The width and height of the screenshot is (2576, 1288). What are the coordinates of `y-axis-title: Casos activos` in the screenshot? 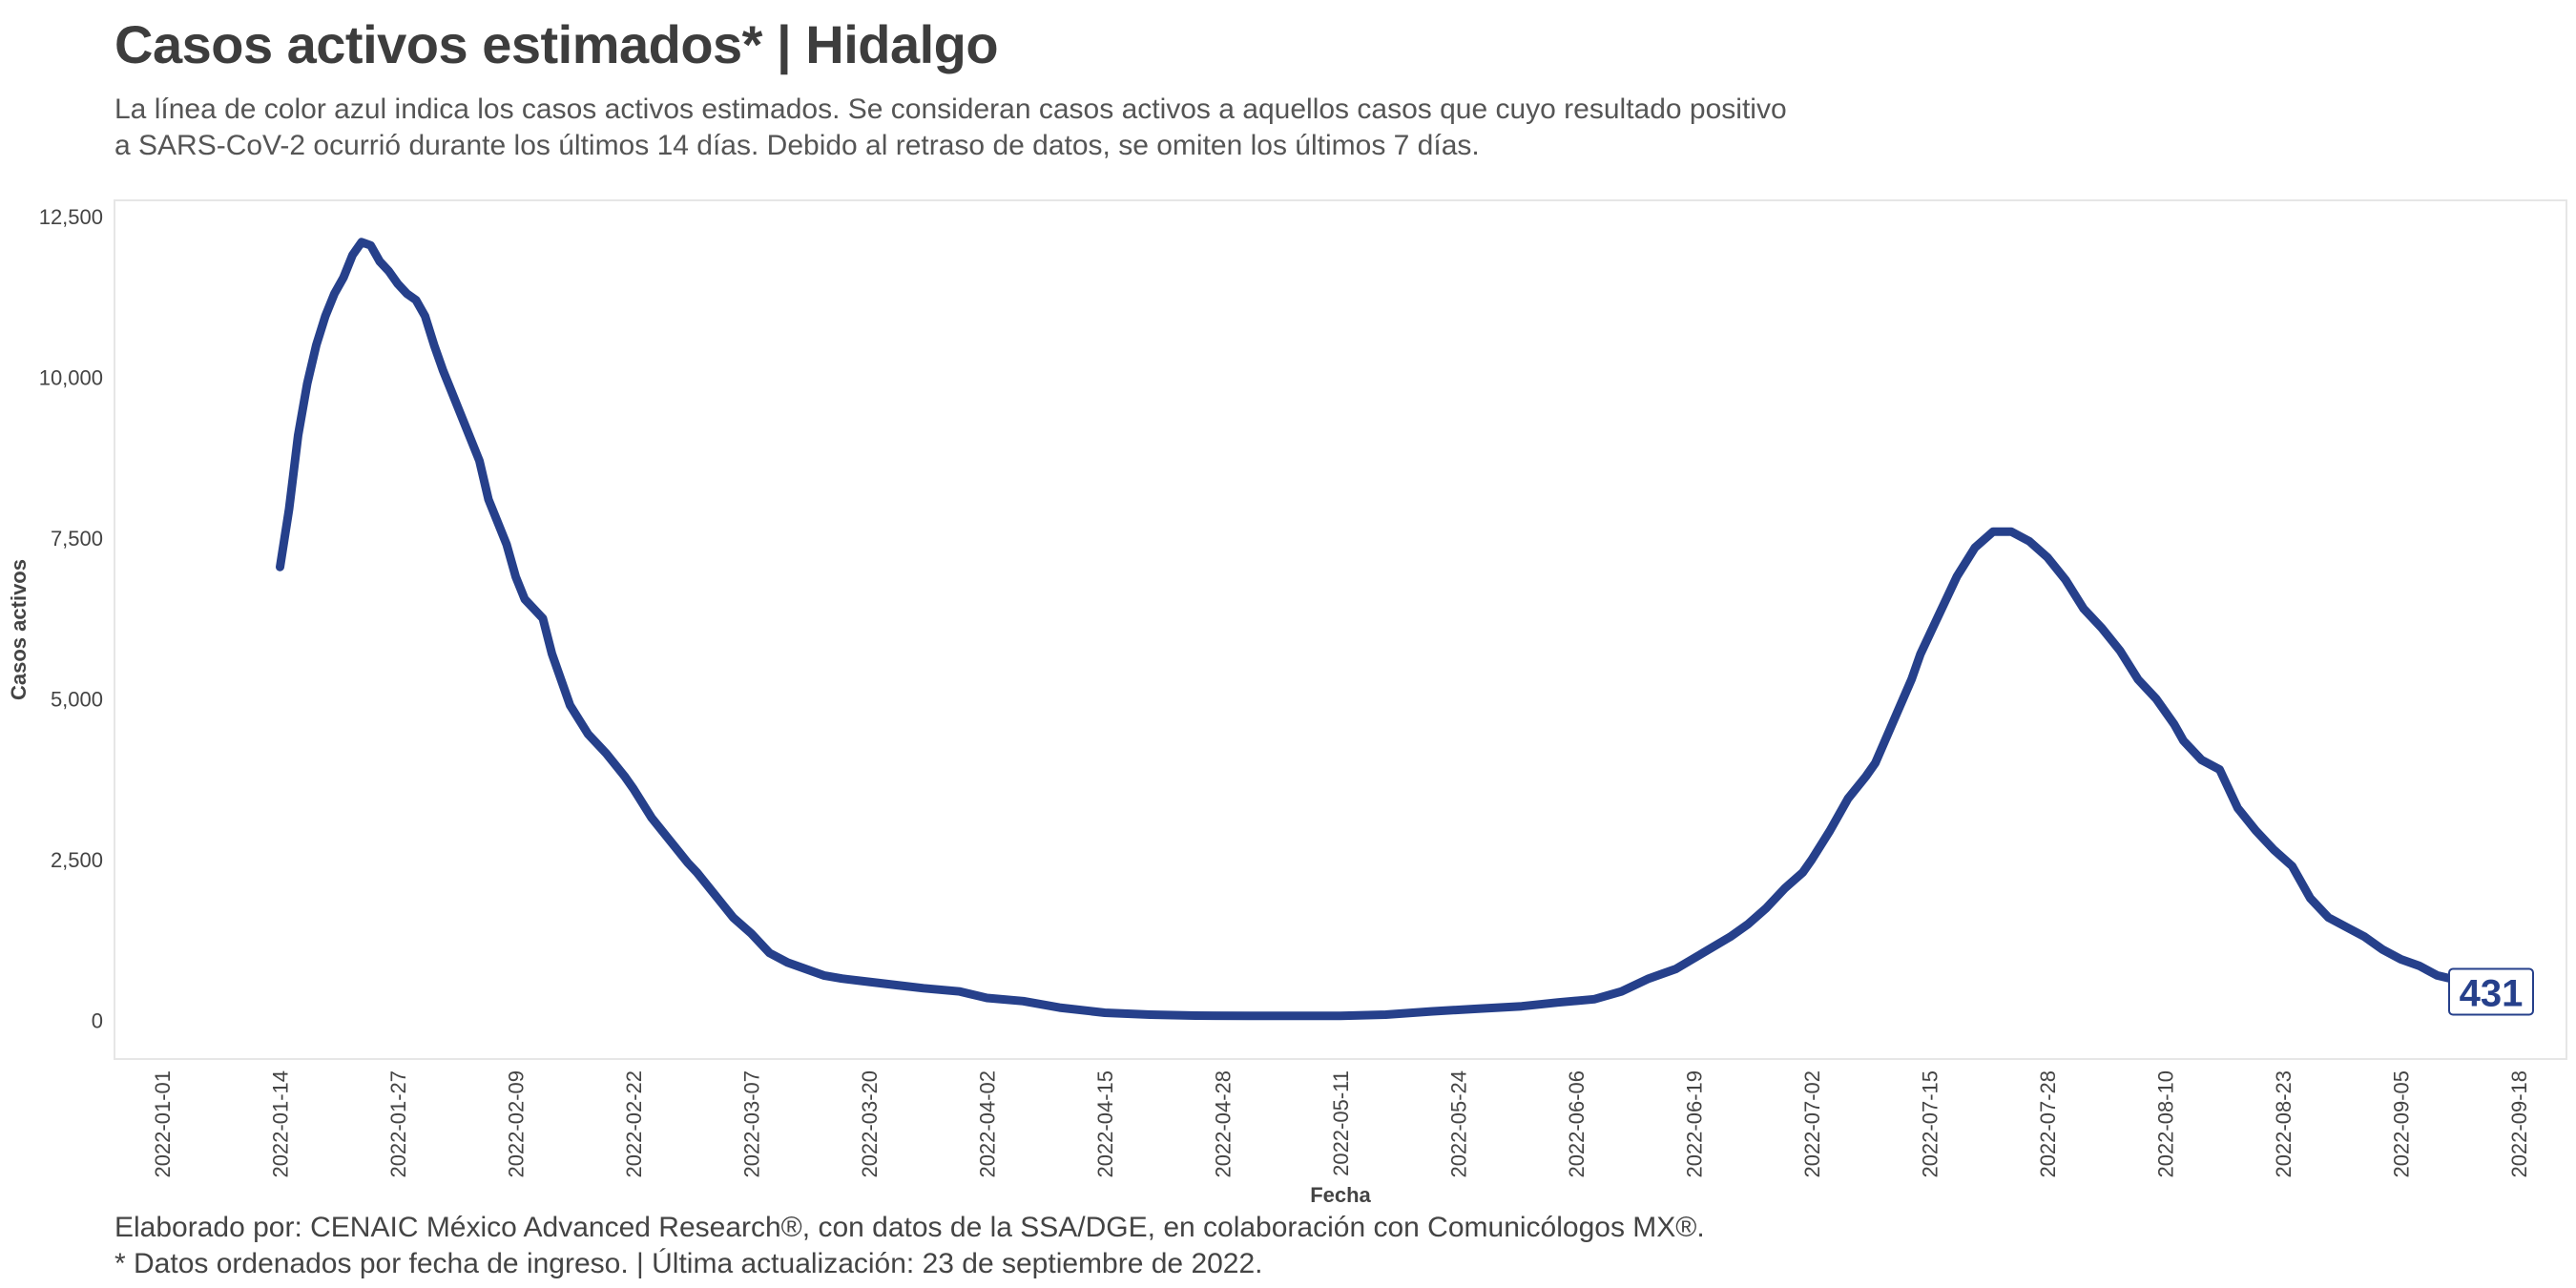 It's located at (19, 629).